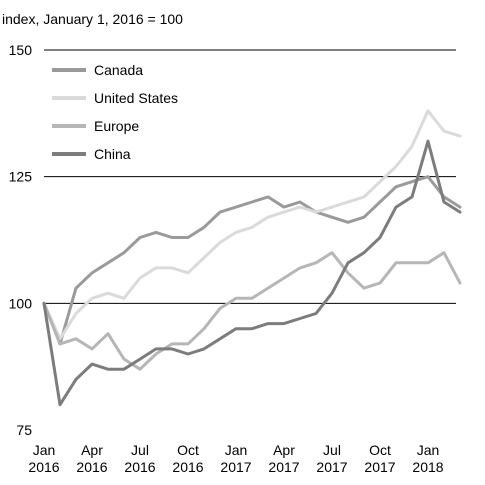 This screenshot has width=485, height=485. What do you see at coordinates (136, 98) in the screenshot?
I see `legend-label-united-states: United States` at bounding box center [136, 98].